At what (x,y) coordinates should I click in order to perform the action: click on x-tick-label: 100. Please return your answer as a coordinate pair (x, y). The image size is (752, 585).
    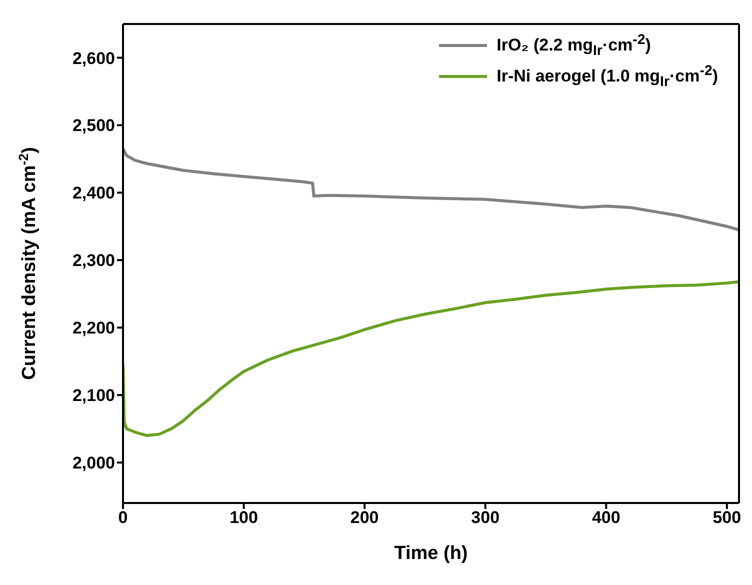
    Looking at the image, I should click on (244, 518).